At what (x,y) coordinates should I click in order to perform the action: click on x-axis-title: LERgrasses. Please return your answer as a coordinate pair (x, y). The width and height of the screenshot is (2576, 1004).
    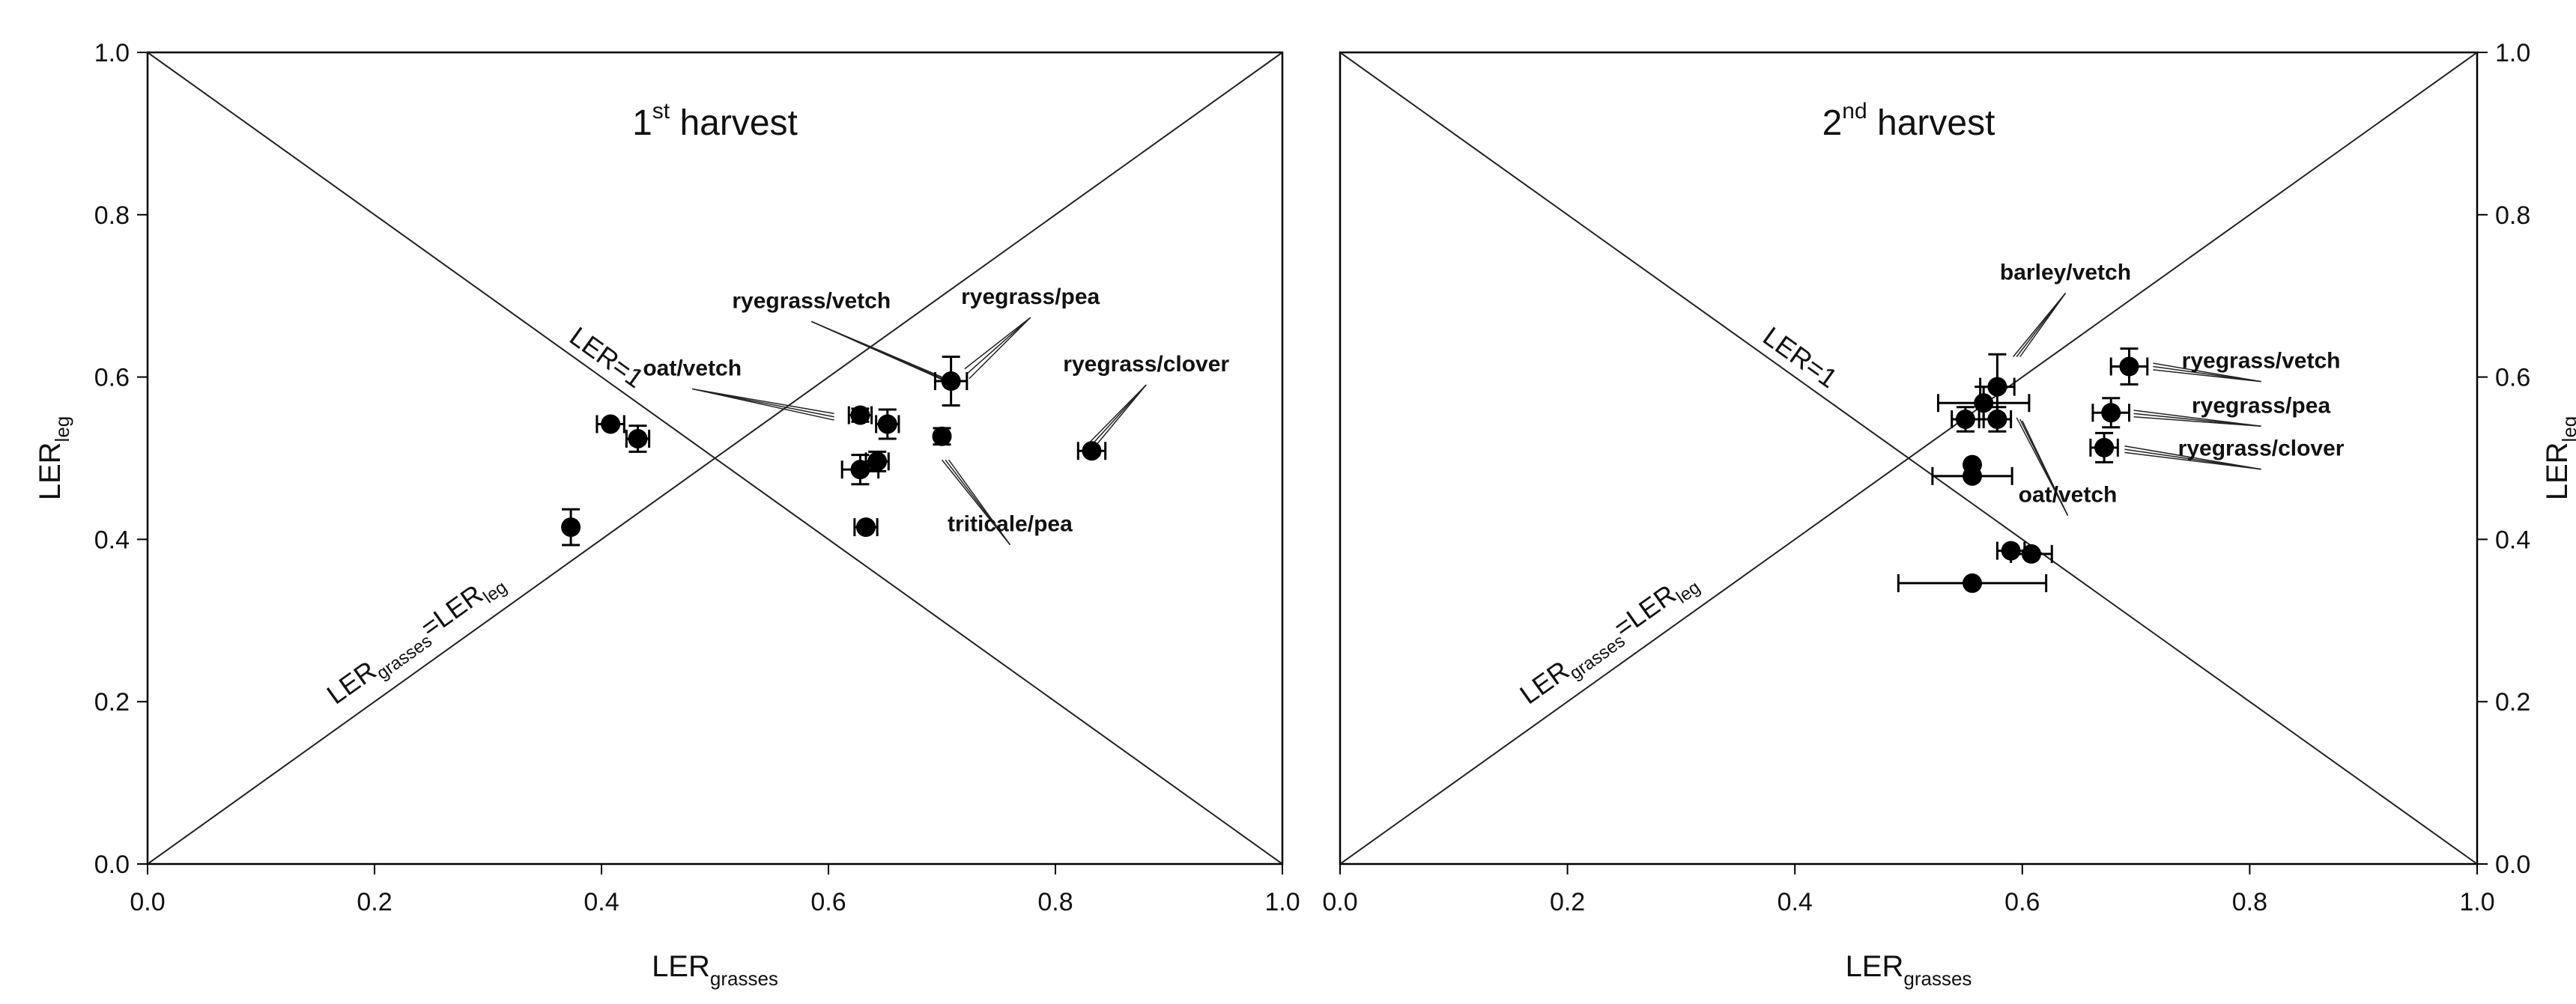
    Looking at the image, I should click on (715, 970).